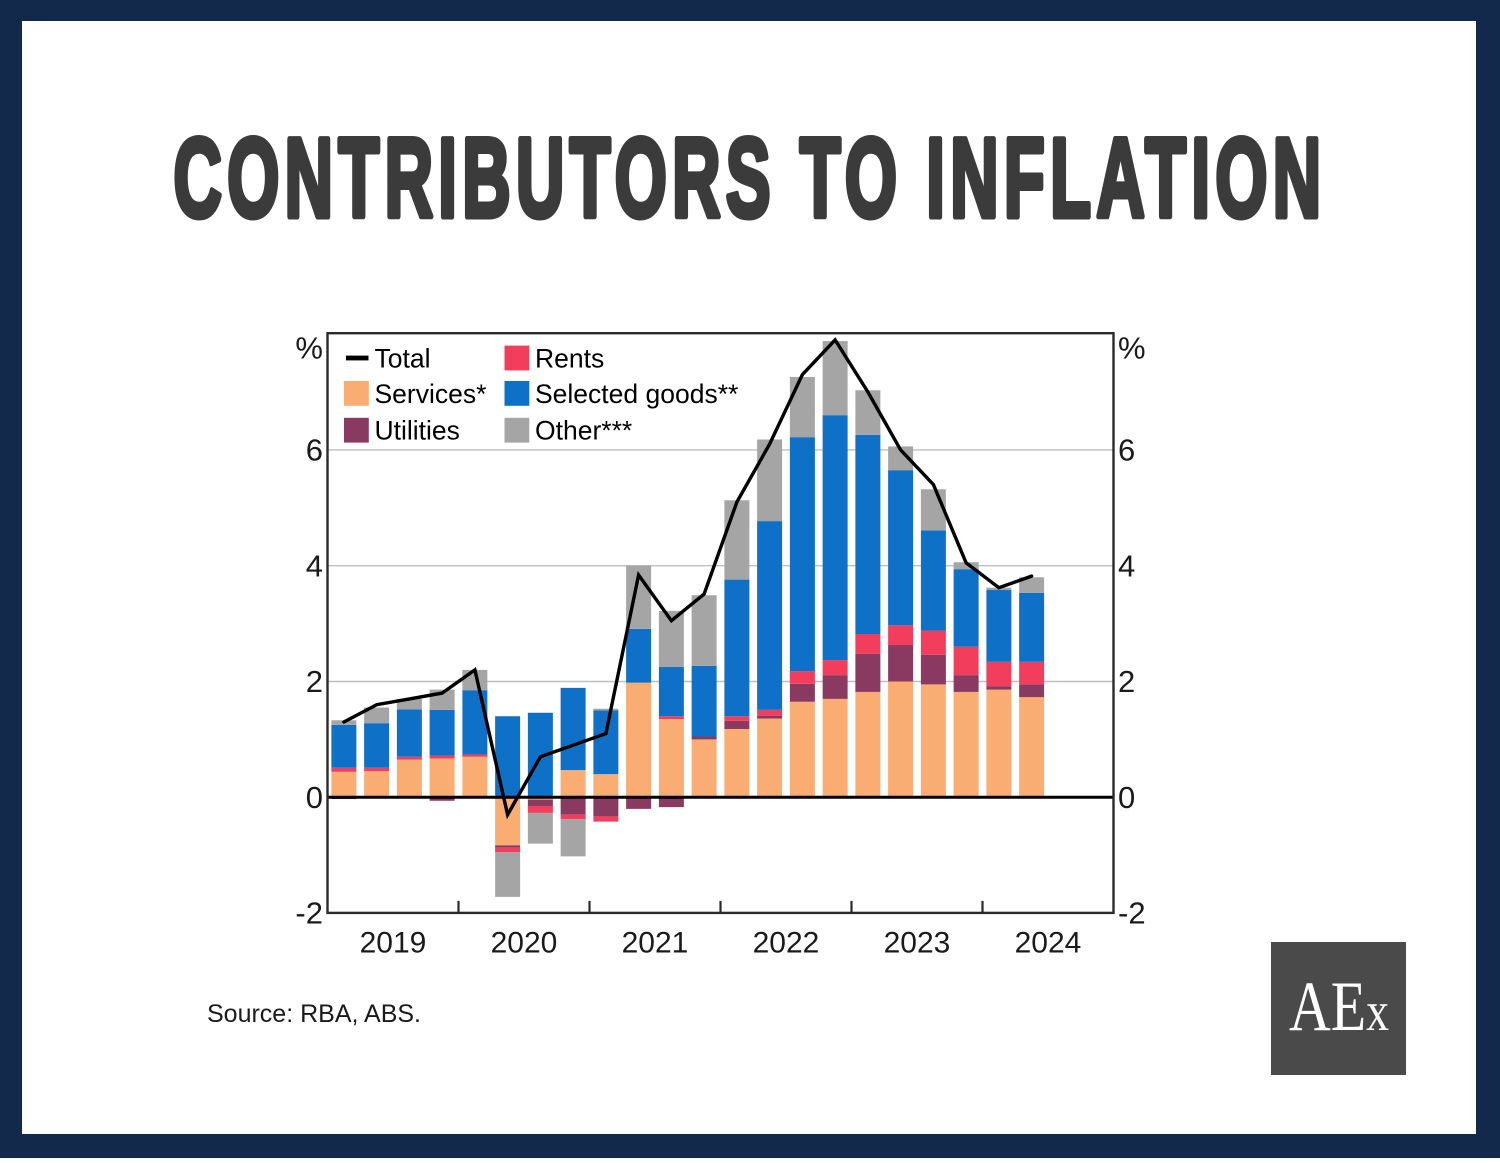 Image resolution: width=1500 pixels, height=1163 pixels. Describe the element at coordinates (917, 943) in the screenshot. I see `svg-text: 2023` at that location.